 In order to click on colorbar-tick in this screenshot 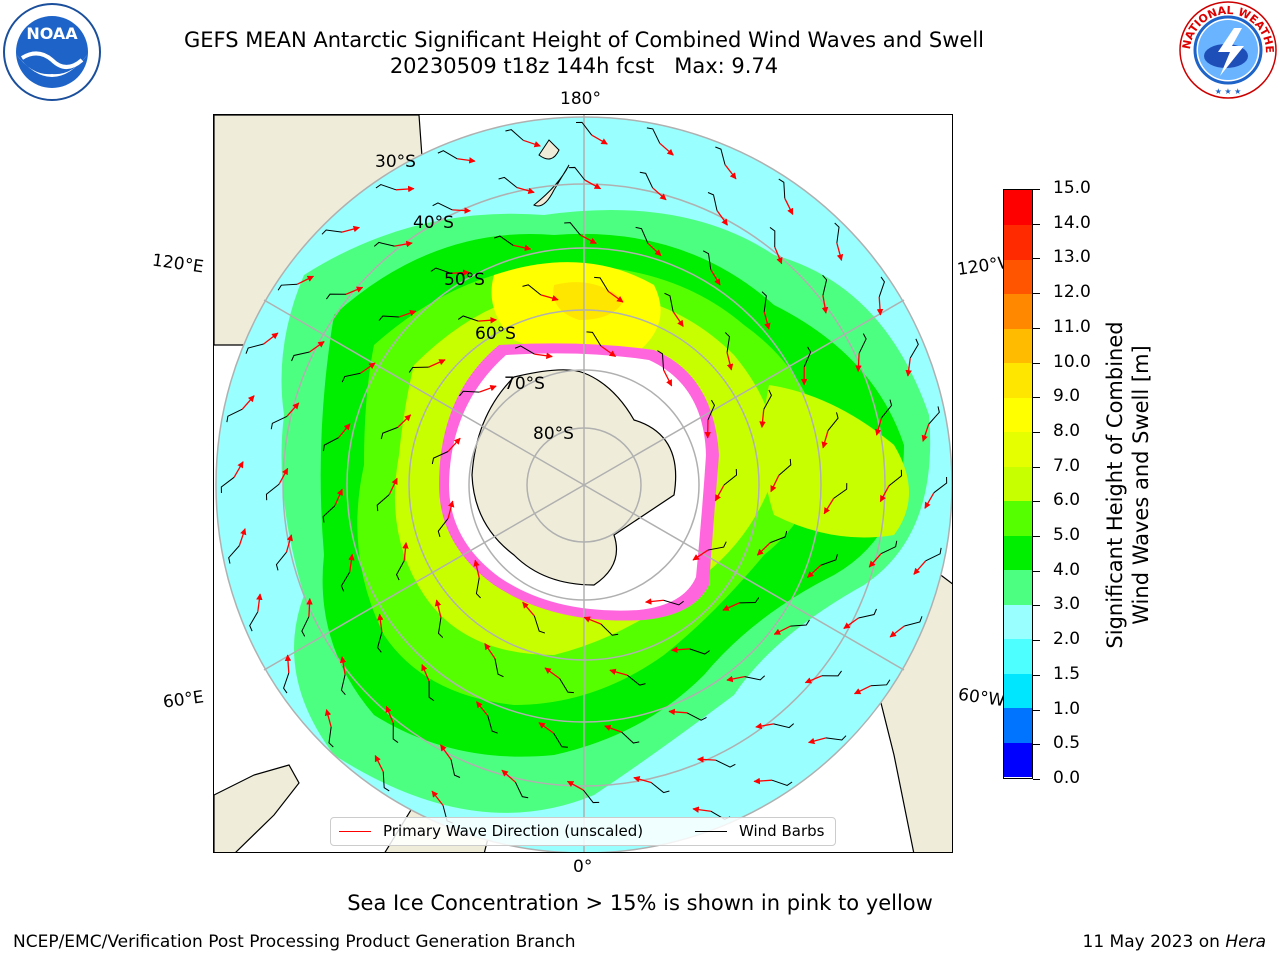, I will do `click(1036, 189)`.